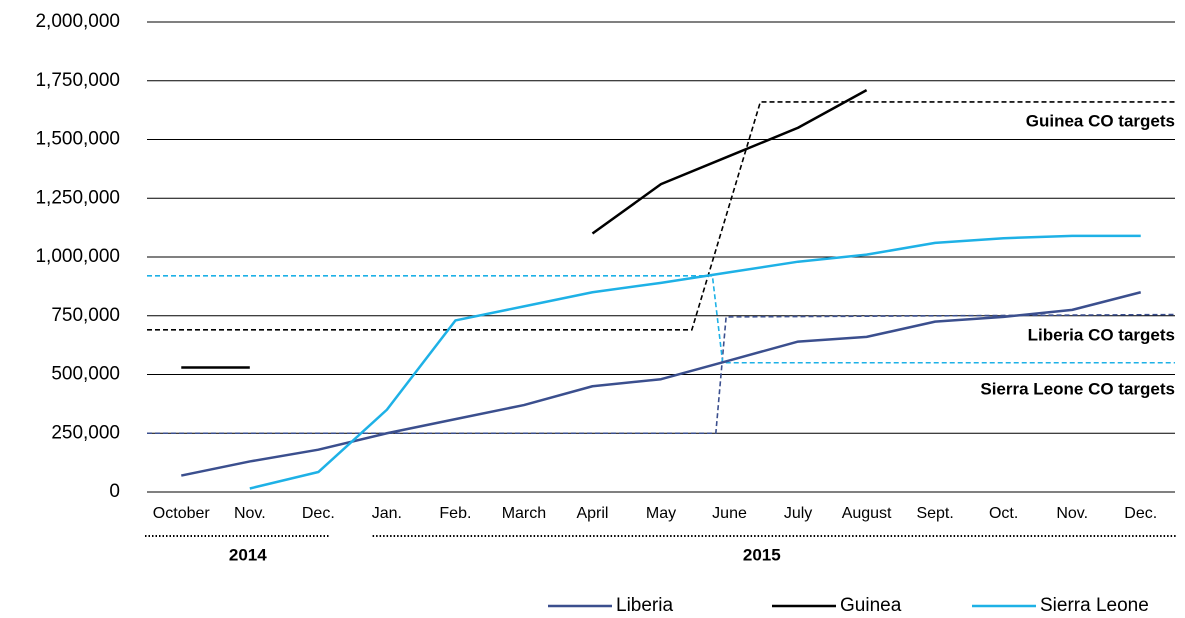  What do you see at coordinates (455, 513) in the screenshot?
I see `x-tick-label: Feb.` at bounding box center [455, 513].